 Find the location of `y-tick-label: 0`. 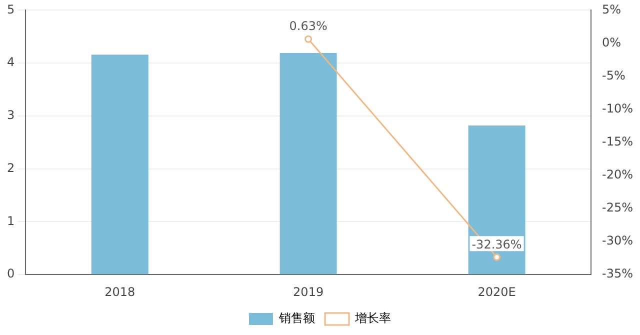

y-tick-label: 0 is located at coordinates (10, 273).